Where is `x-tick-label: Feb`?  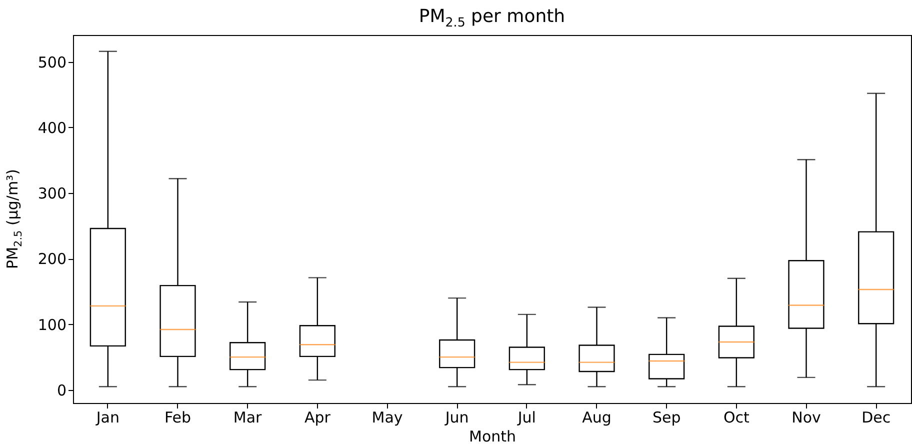
x-tick-label: Feb is located at coordinates (178, 417).